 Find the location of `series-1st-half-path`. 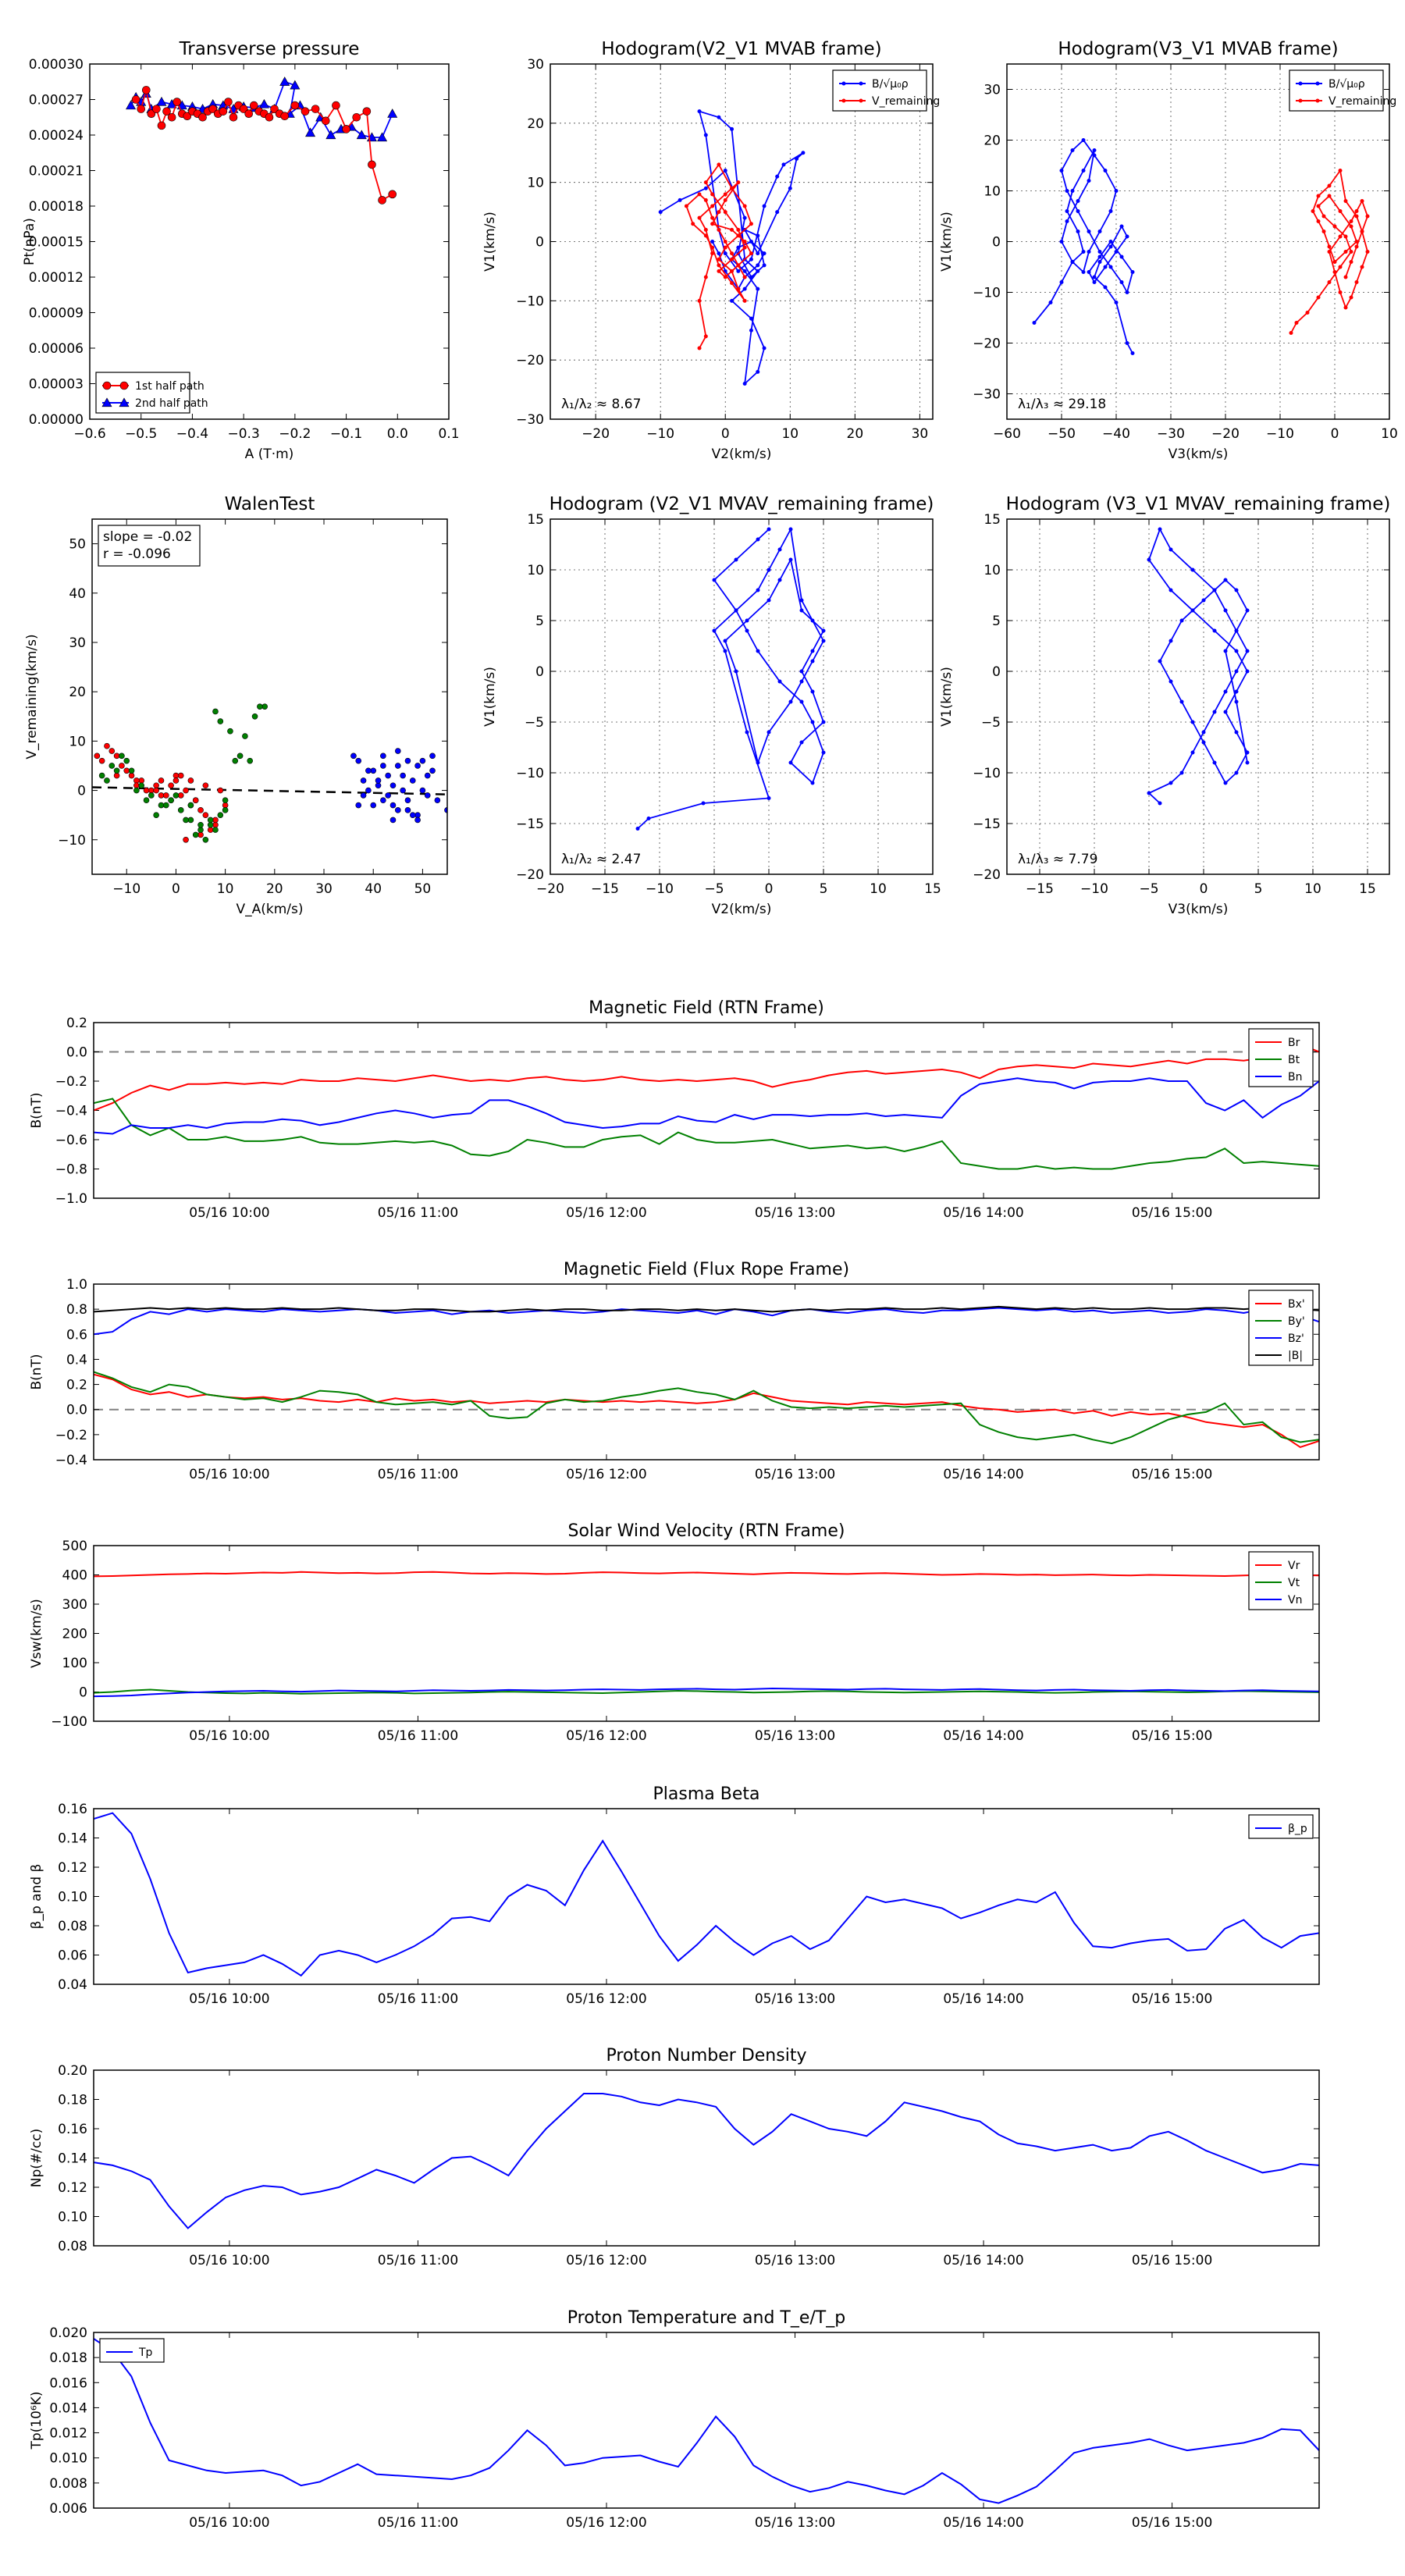

series-1st-half-path is located at coordinates (264, 145).